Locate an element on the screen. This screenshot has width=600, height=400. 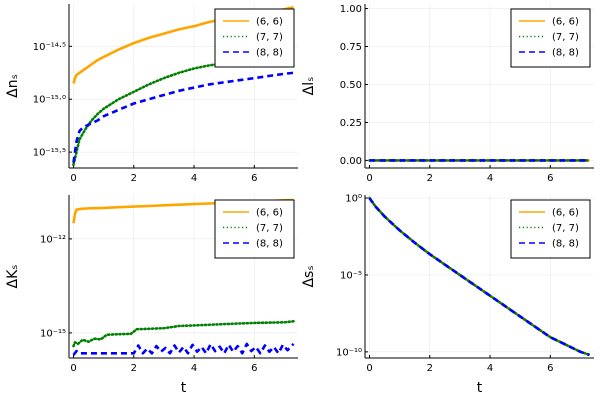
y-tick-label: 10⁻¹⁴·⁵ is located at coordinates (49, 47).